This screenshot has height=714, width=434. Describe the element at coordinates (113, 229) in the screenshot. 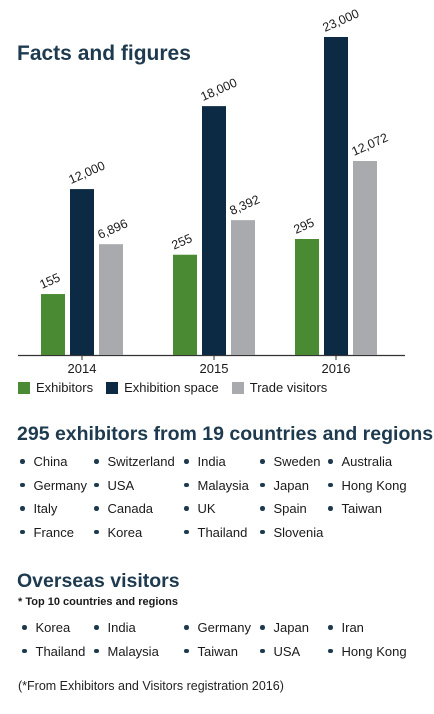

I see `data-label: 6,896` at that location.